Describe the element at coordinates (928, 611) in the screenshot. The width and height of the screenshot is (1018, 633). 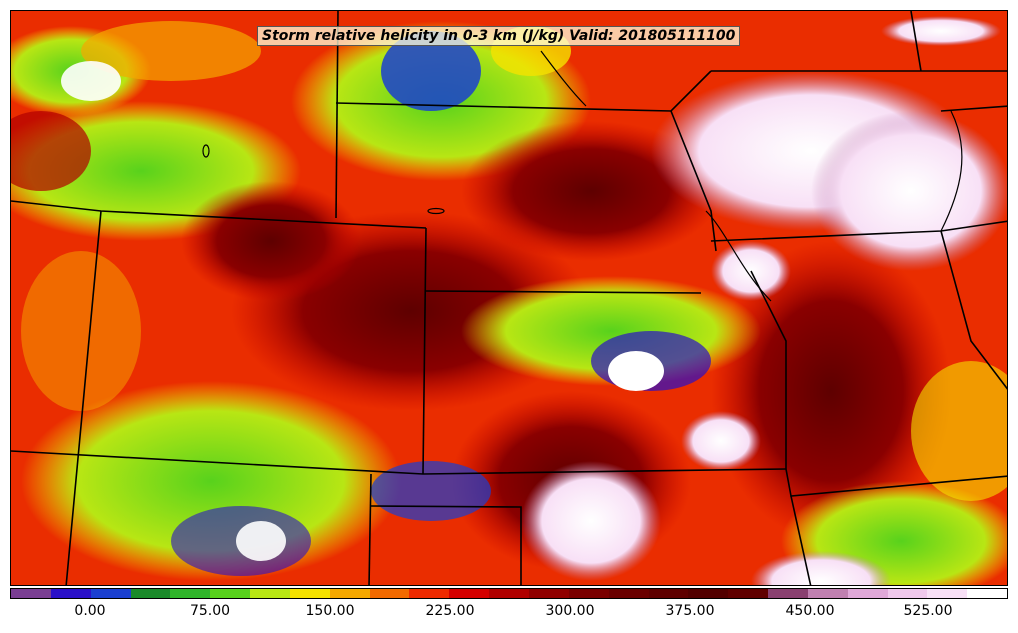
I see `colorbar-tick-label: 525.00` at that location.